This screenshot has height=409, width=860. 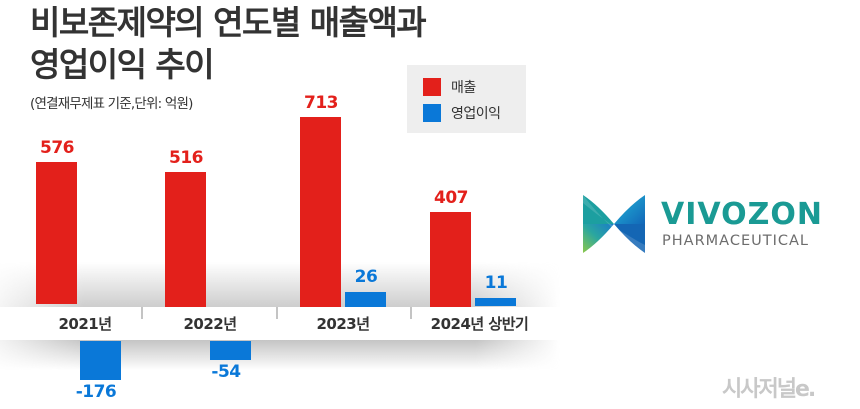 What do you see at coordinates (450, 259) in the screenshot?
I see `bar-revenue-2024h1` at bounding box center [450, 259].